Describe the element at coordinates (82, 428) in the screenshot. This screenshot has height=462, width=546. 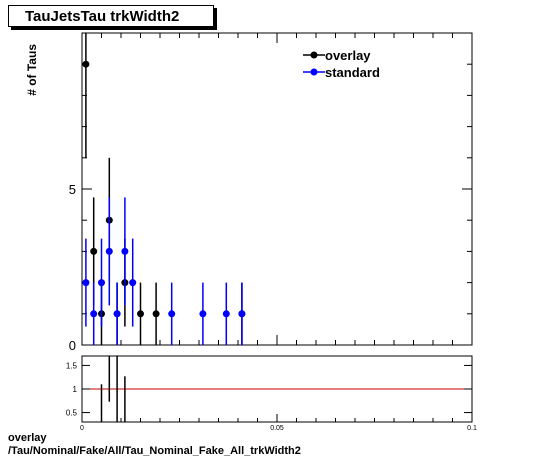
I see `ratio-x-tick-label: 0` at that location.